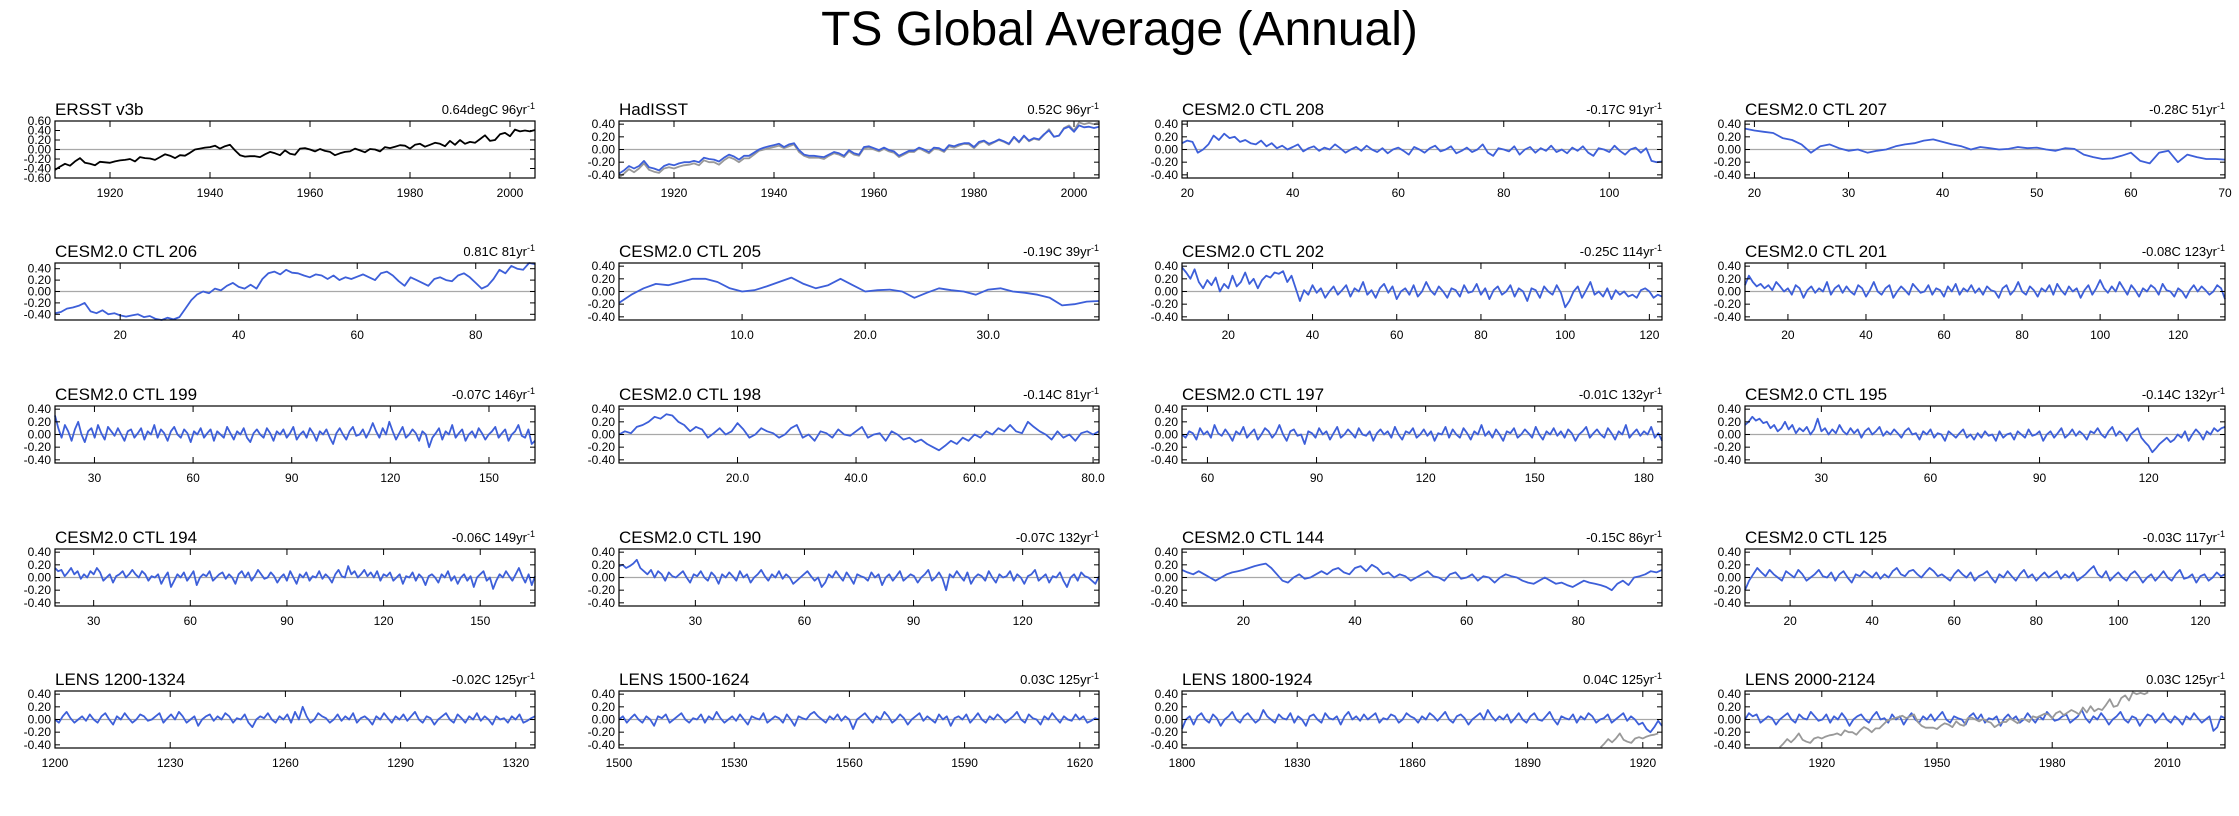  What do you see at coordinates (410, 193) in the screenshot?
I see `x-tick-label: 1980` at bounding box center [410, 193].